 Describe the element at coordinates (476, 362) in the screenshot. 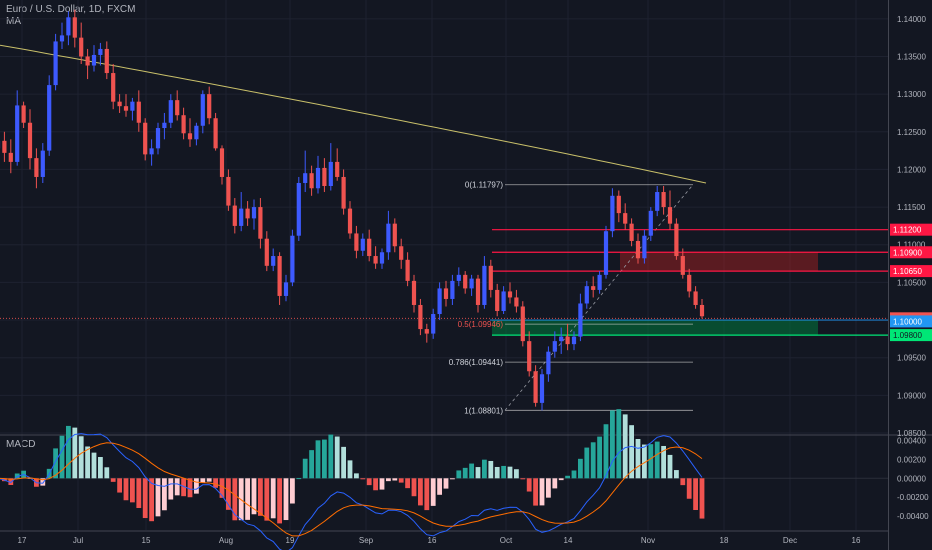

I see `fib-level-label: 0.786(1.09441)` at that location.